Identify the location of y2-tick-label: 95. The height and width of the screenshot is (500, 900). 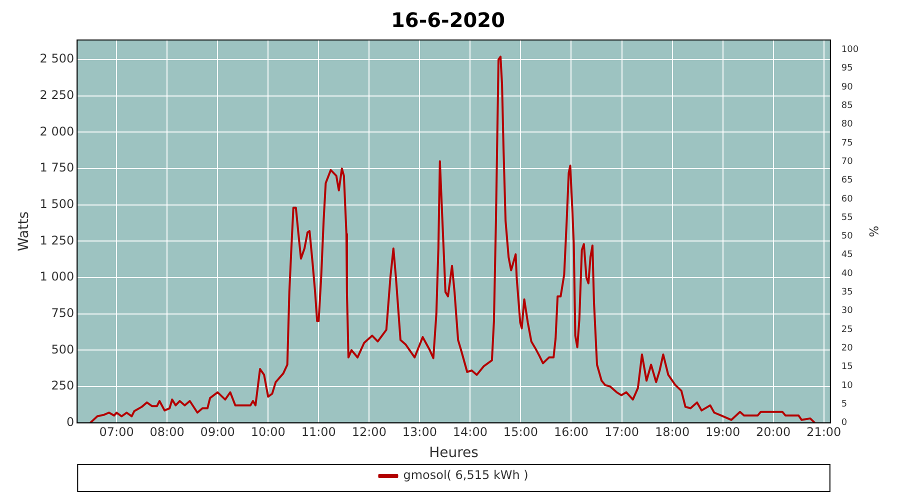
(847, 69).